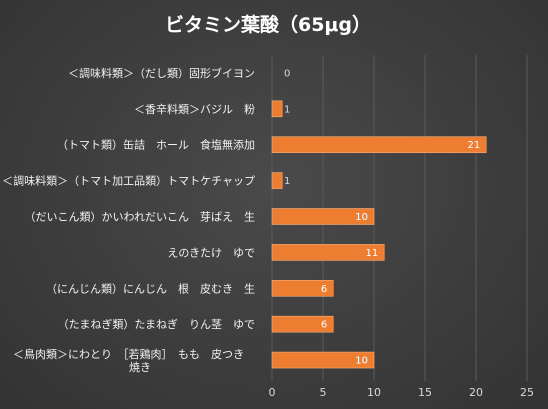  What do you see at coordinates (140, 217) in the screenshot?
I see `category-label: （だいこん類）かいわれだいこん 芽ばえ 生` at bounding box center [140, 217].